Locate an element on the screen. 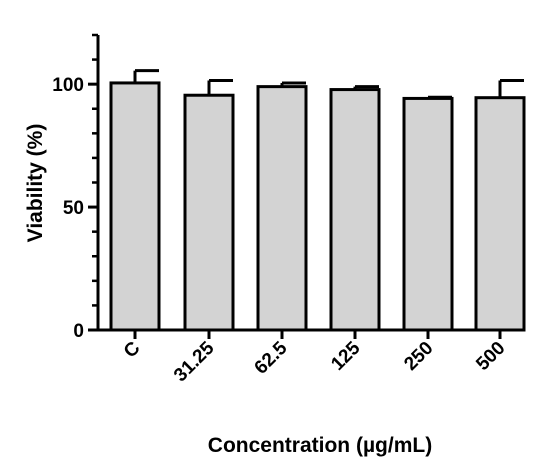 This screenshot has width=550, height=473. y-tick-label: 100 is located at coordinates (68, 85).